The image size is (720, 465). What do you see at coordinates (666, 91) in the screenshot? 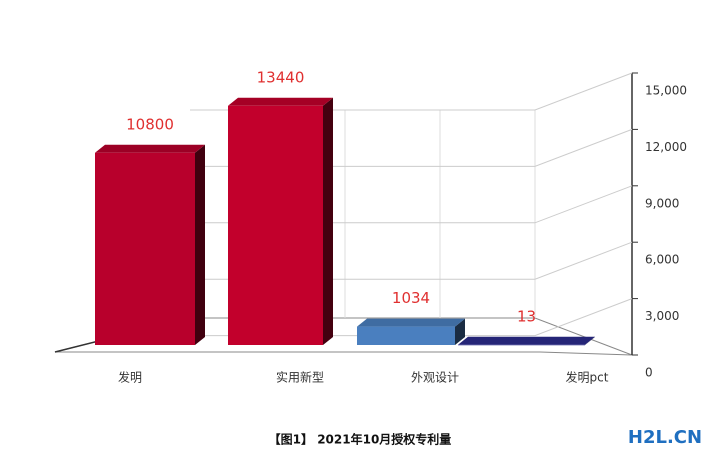
I see `y-tick-label: 15,000` at bounding box center [666, 91].